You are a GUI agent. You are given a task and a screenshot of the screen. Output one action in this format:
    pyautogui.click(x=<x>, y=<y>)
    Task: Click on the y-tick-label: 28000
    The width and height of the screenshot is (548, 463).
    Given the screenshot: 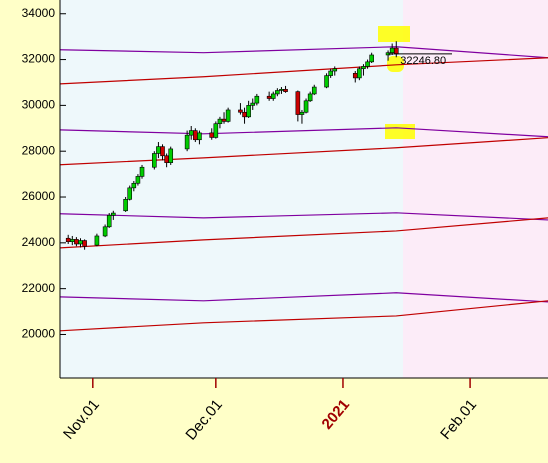 What is the action you would take?
    pyautogui.click(x=39, y=150)
    